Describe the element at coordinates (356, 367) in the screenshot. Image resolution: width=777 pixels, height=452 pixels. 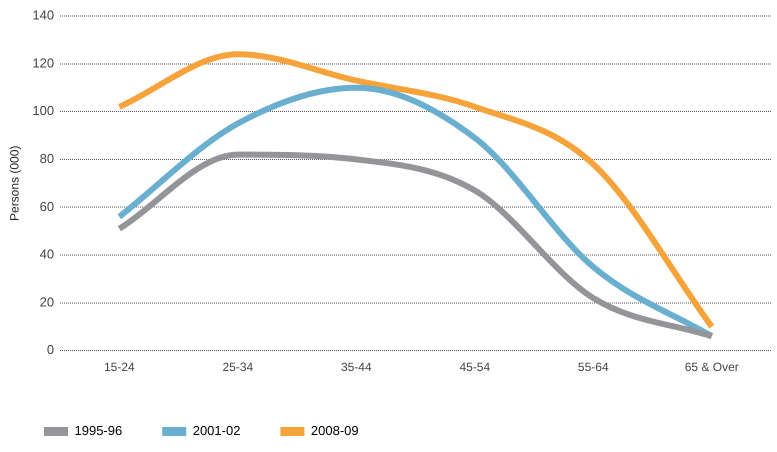
I see `x-tick-label: 35-44` at that location.